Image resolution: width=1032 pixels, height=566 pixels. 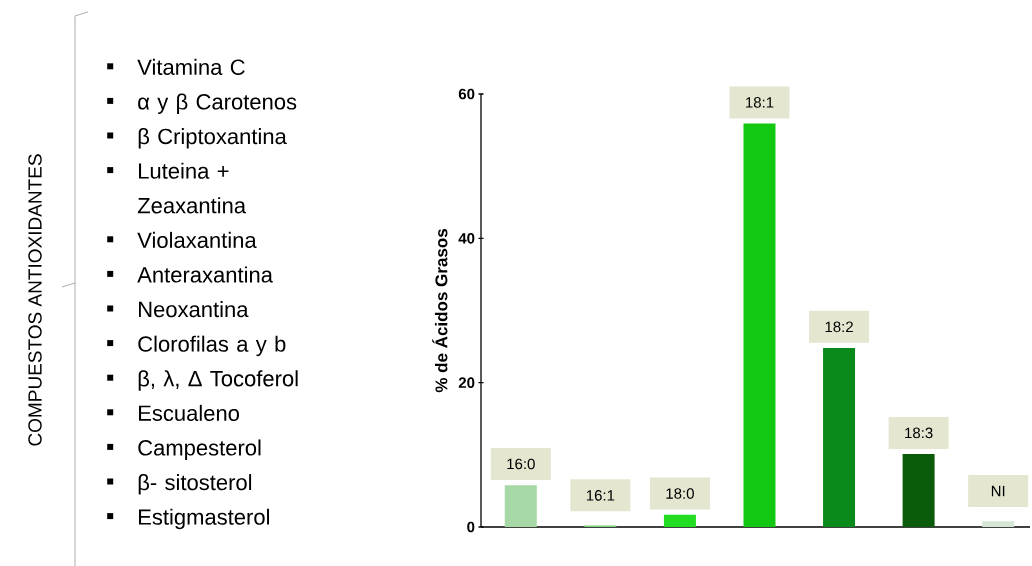 What do you see at coordinates (466, 238) in the screenshot?
I see `y-tick-label: 40` at bounding box center [466, 238].